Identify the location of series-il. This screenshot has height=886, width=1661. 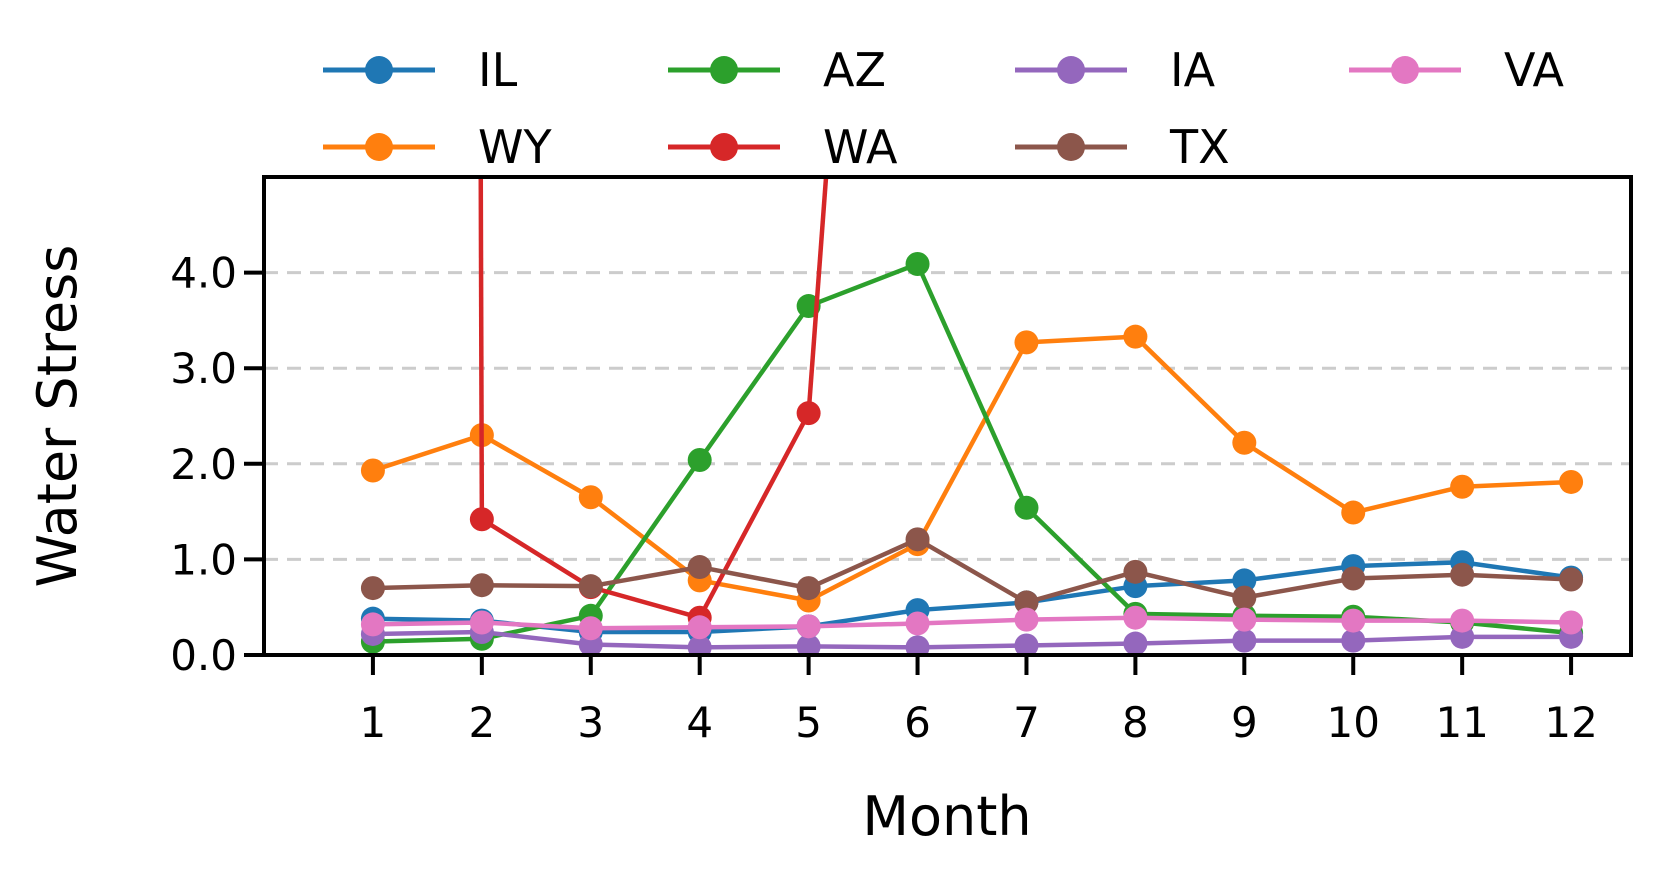
(972, 597).